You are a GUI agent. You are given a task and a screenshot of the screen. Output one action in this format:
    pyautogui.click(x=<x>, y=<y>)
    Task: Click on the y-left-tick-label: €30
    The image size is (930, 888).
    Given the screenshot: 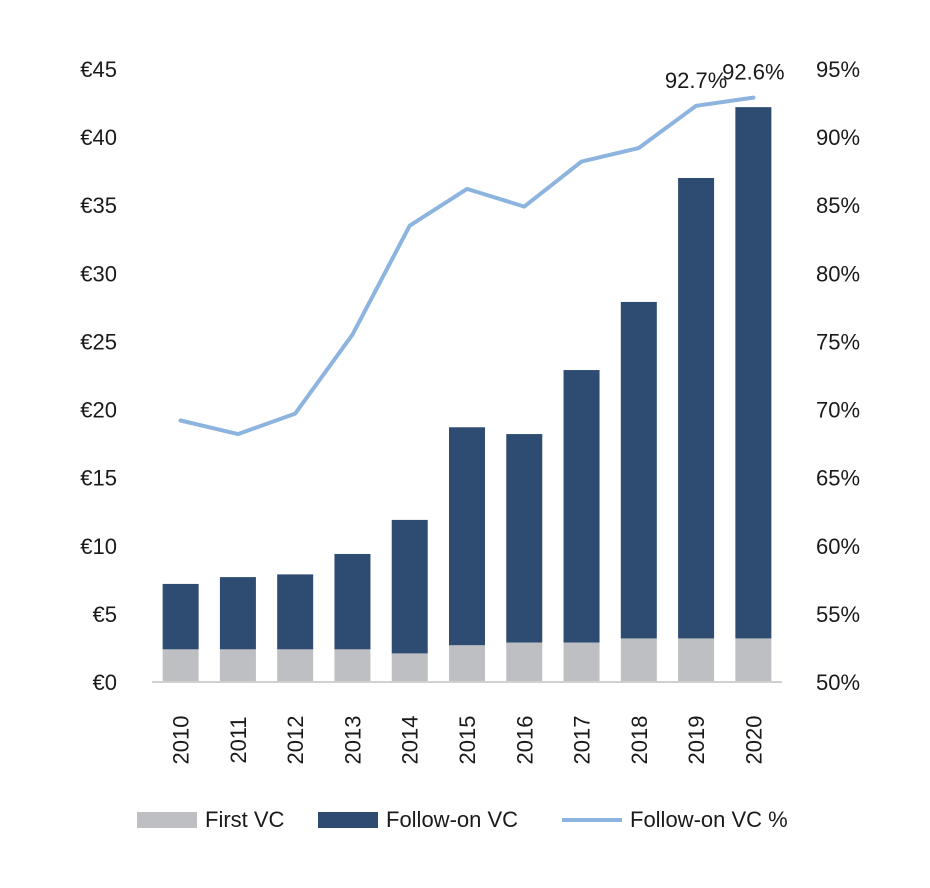 What is the action you would take?
    pyautogui.click(x=98, y=273)
    